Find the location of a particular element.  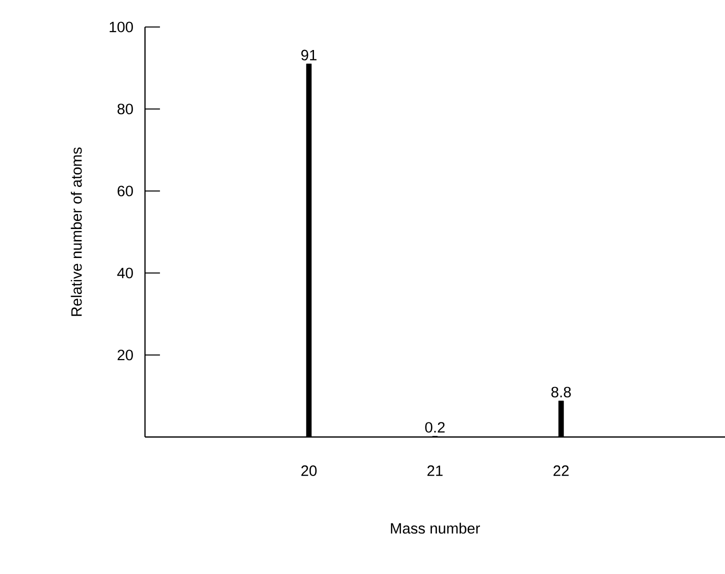

data-label: 0.2 is located at coordinates (435, 427).